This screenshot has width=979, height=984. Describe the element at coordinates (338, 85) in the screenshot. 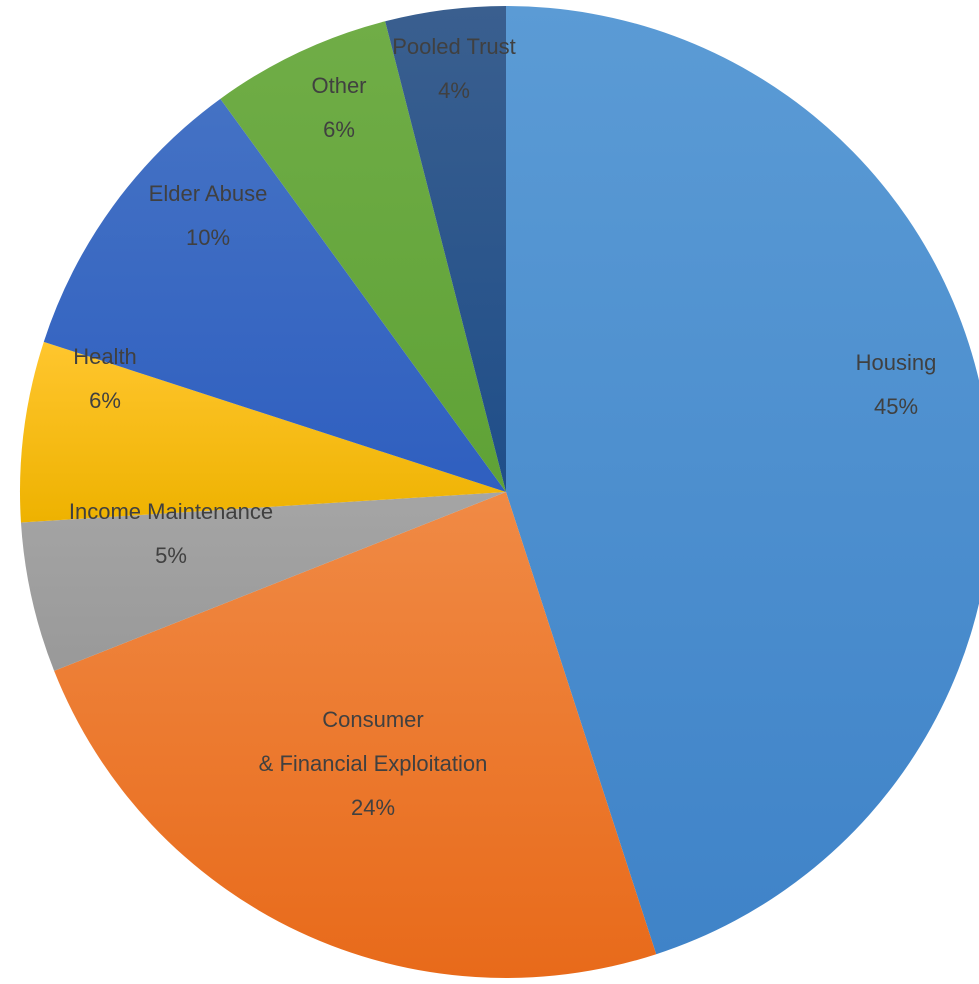

I see `pie-label-name: Other` at that location.